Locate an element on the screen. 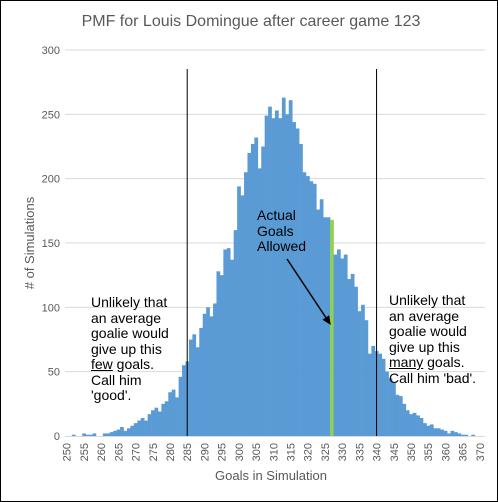  annotation-right-line-6: Call him 'bad'. is located at coordinates (433, 377).